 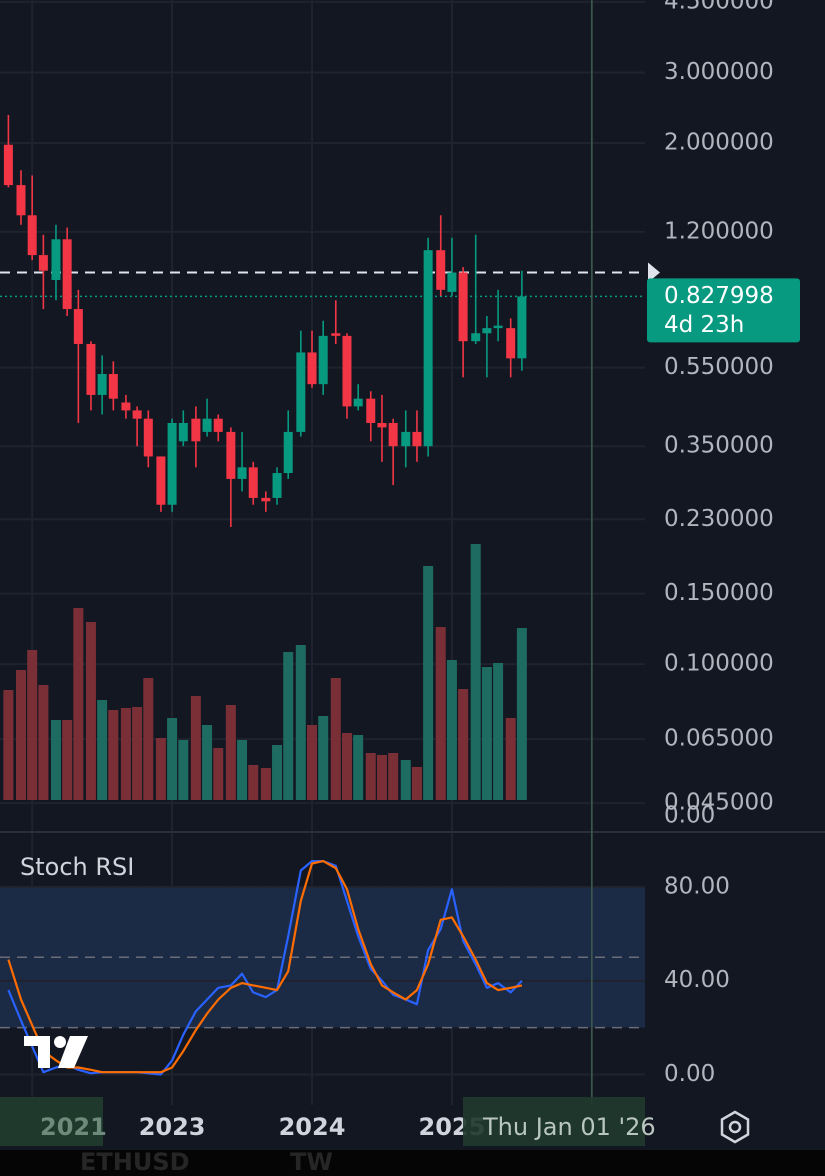 What do you see at coordinates (719, 72) in the screenshot?
I see `y-tick-label: 3.000000` at bounding box center [719, 72].